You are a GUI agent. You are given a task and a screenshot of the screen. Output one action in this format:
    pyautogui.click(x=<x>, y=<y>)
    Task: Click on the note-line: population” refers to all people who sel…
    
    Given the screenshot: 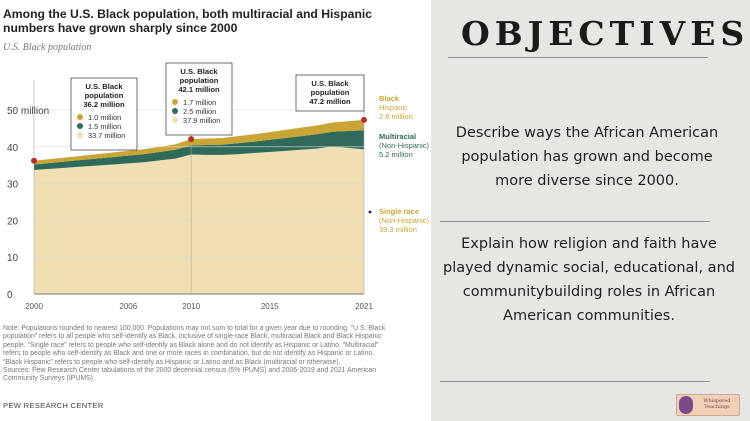 What is the action you would take?
    pyautogui.click(x=192, y=337)
    